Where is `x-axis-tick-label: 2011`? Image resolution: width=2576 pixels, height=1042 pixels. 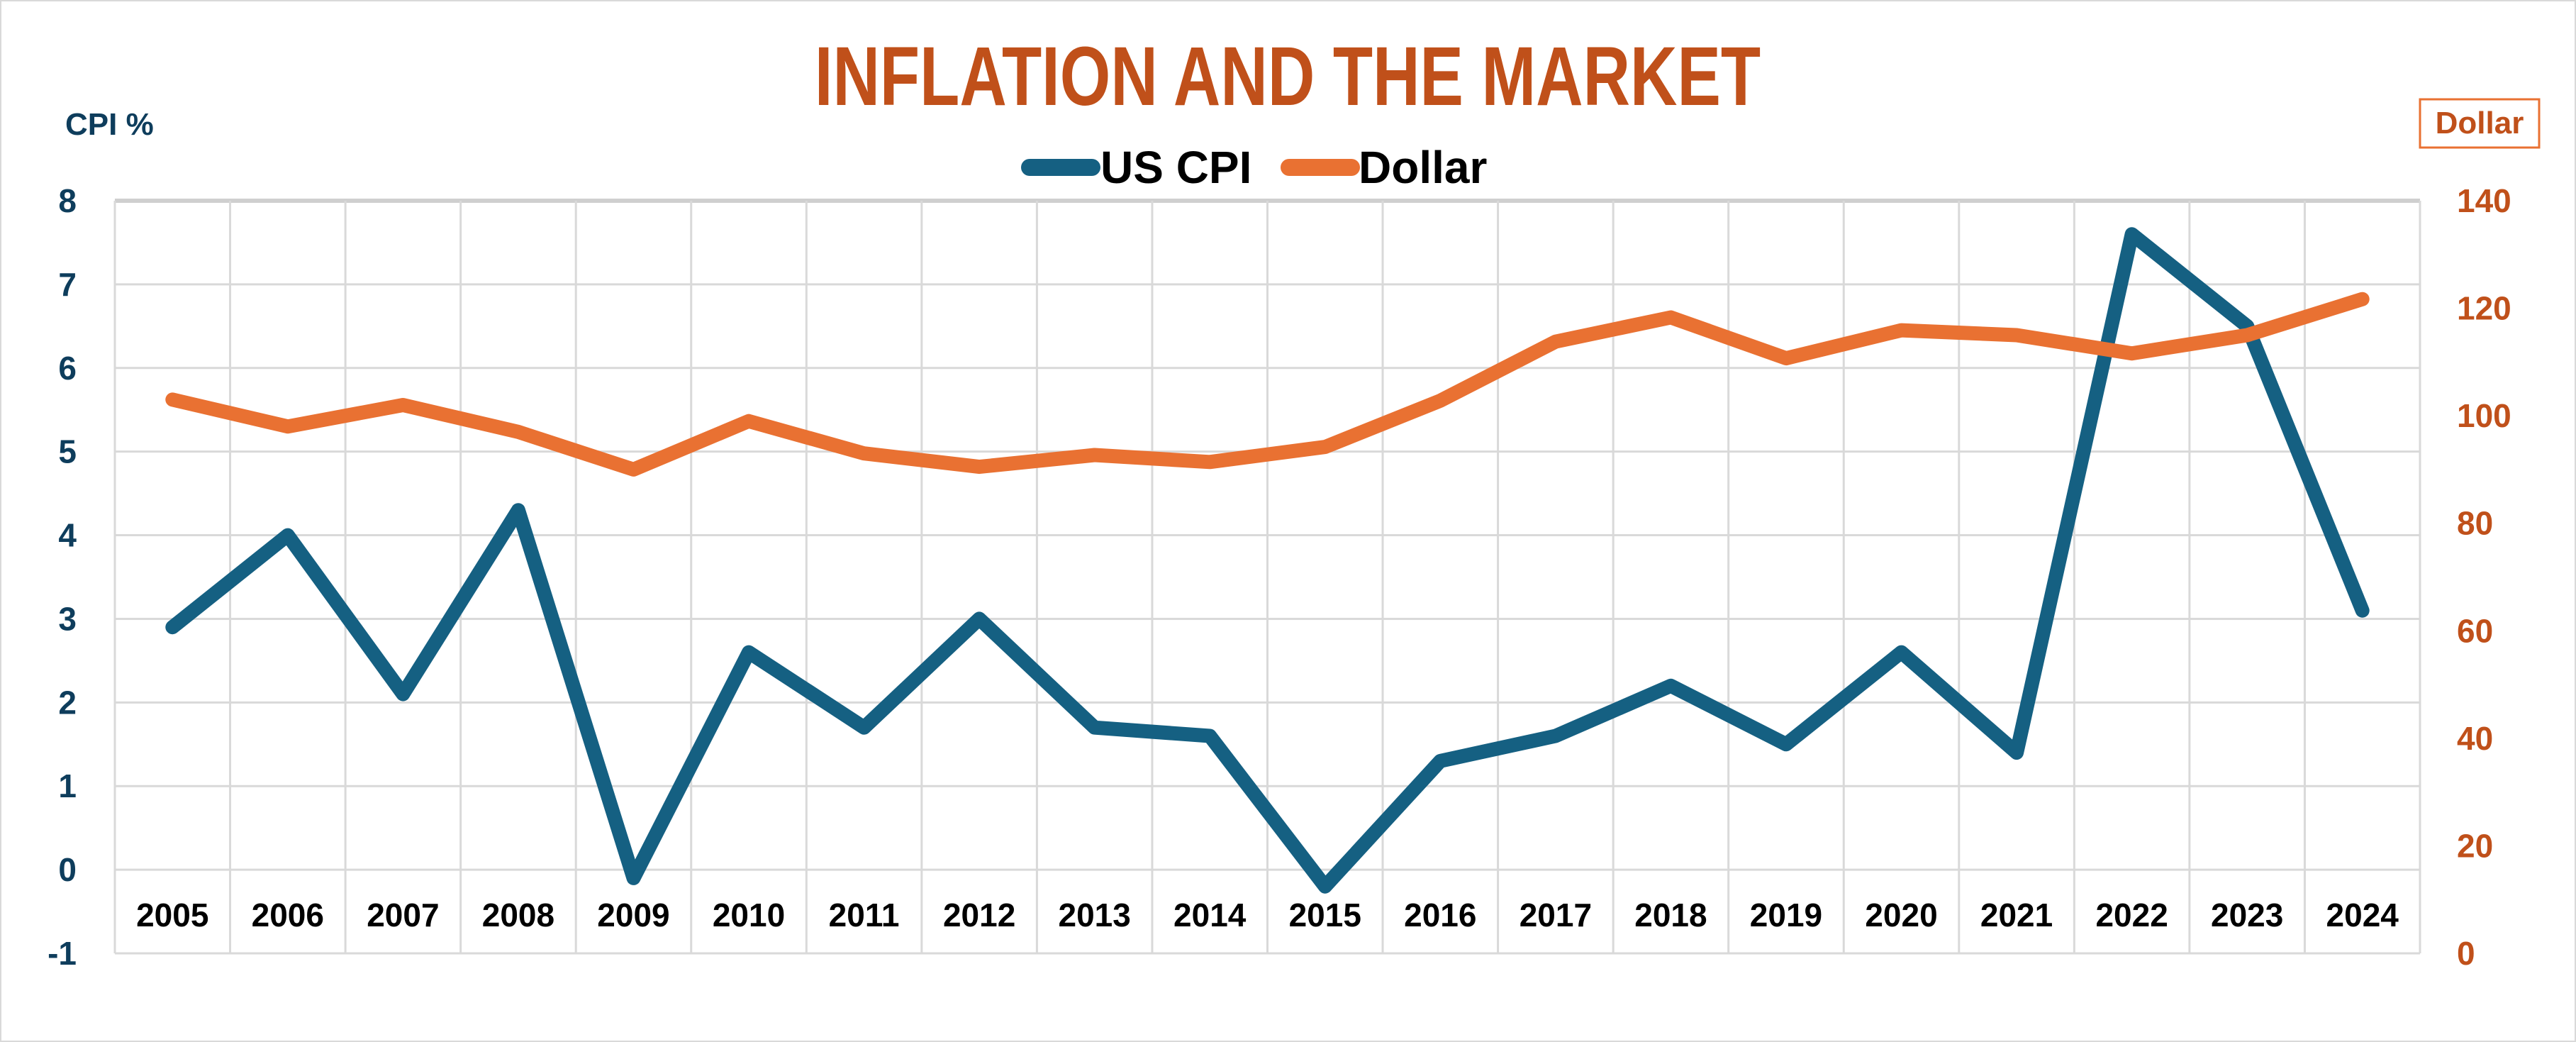
x-axis-tick-label: 2011 is located at coordinates (864, 915).